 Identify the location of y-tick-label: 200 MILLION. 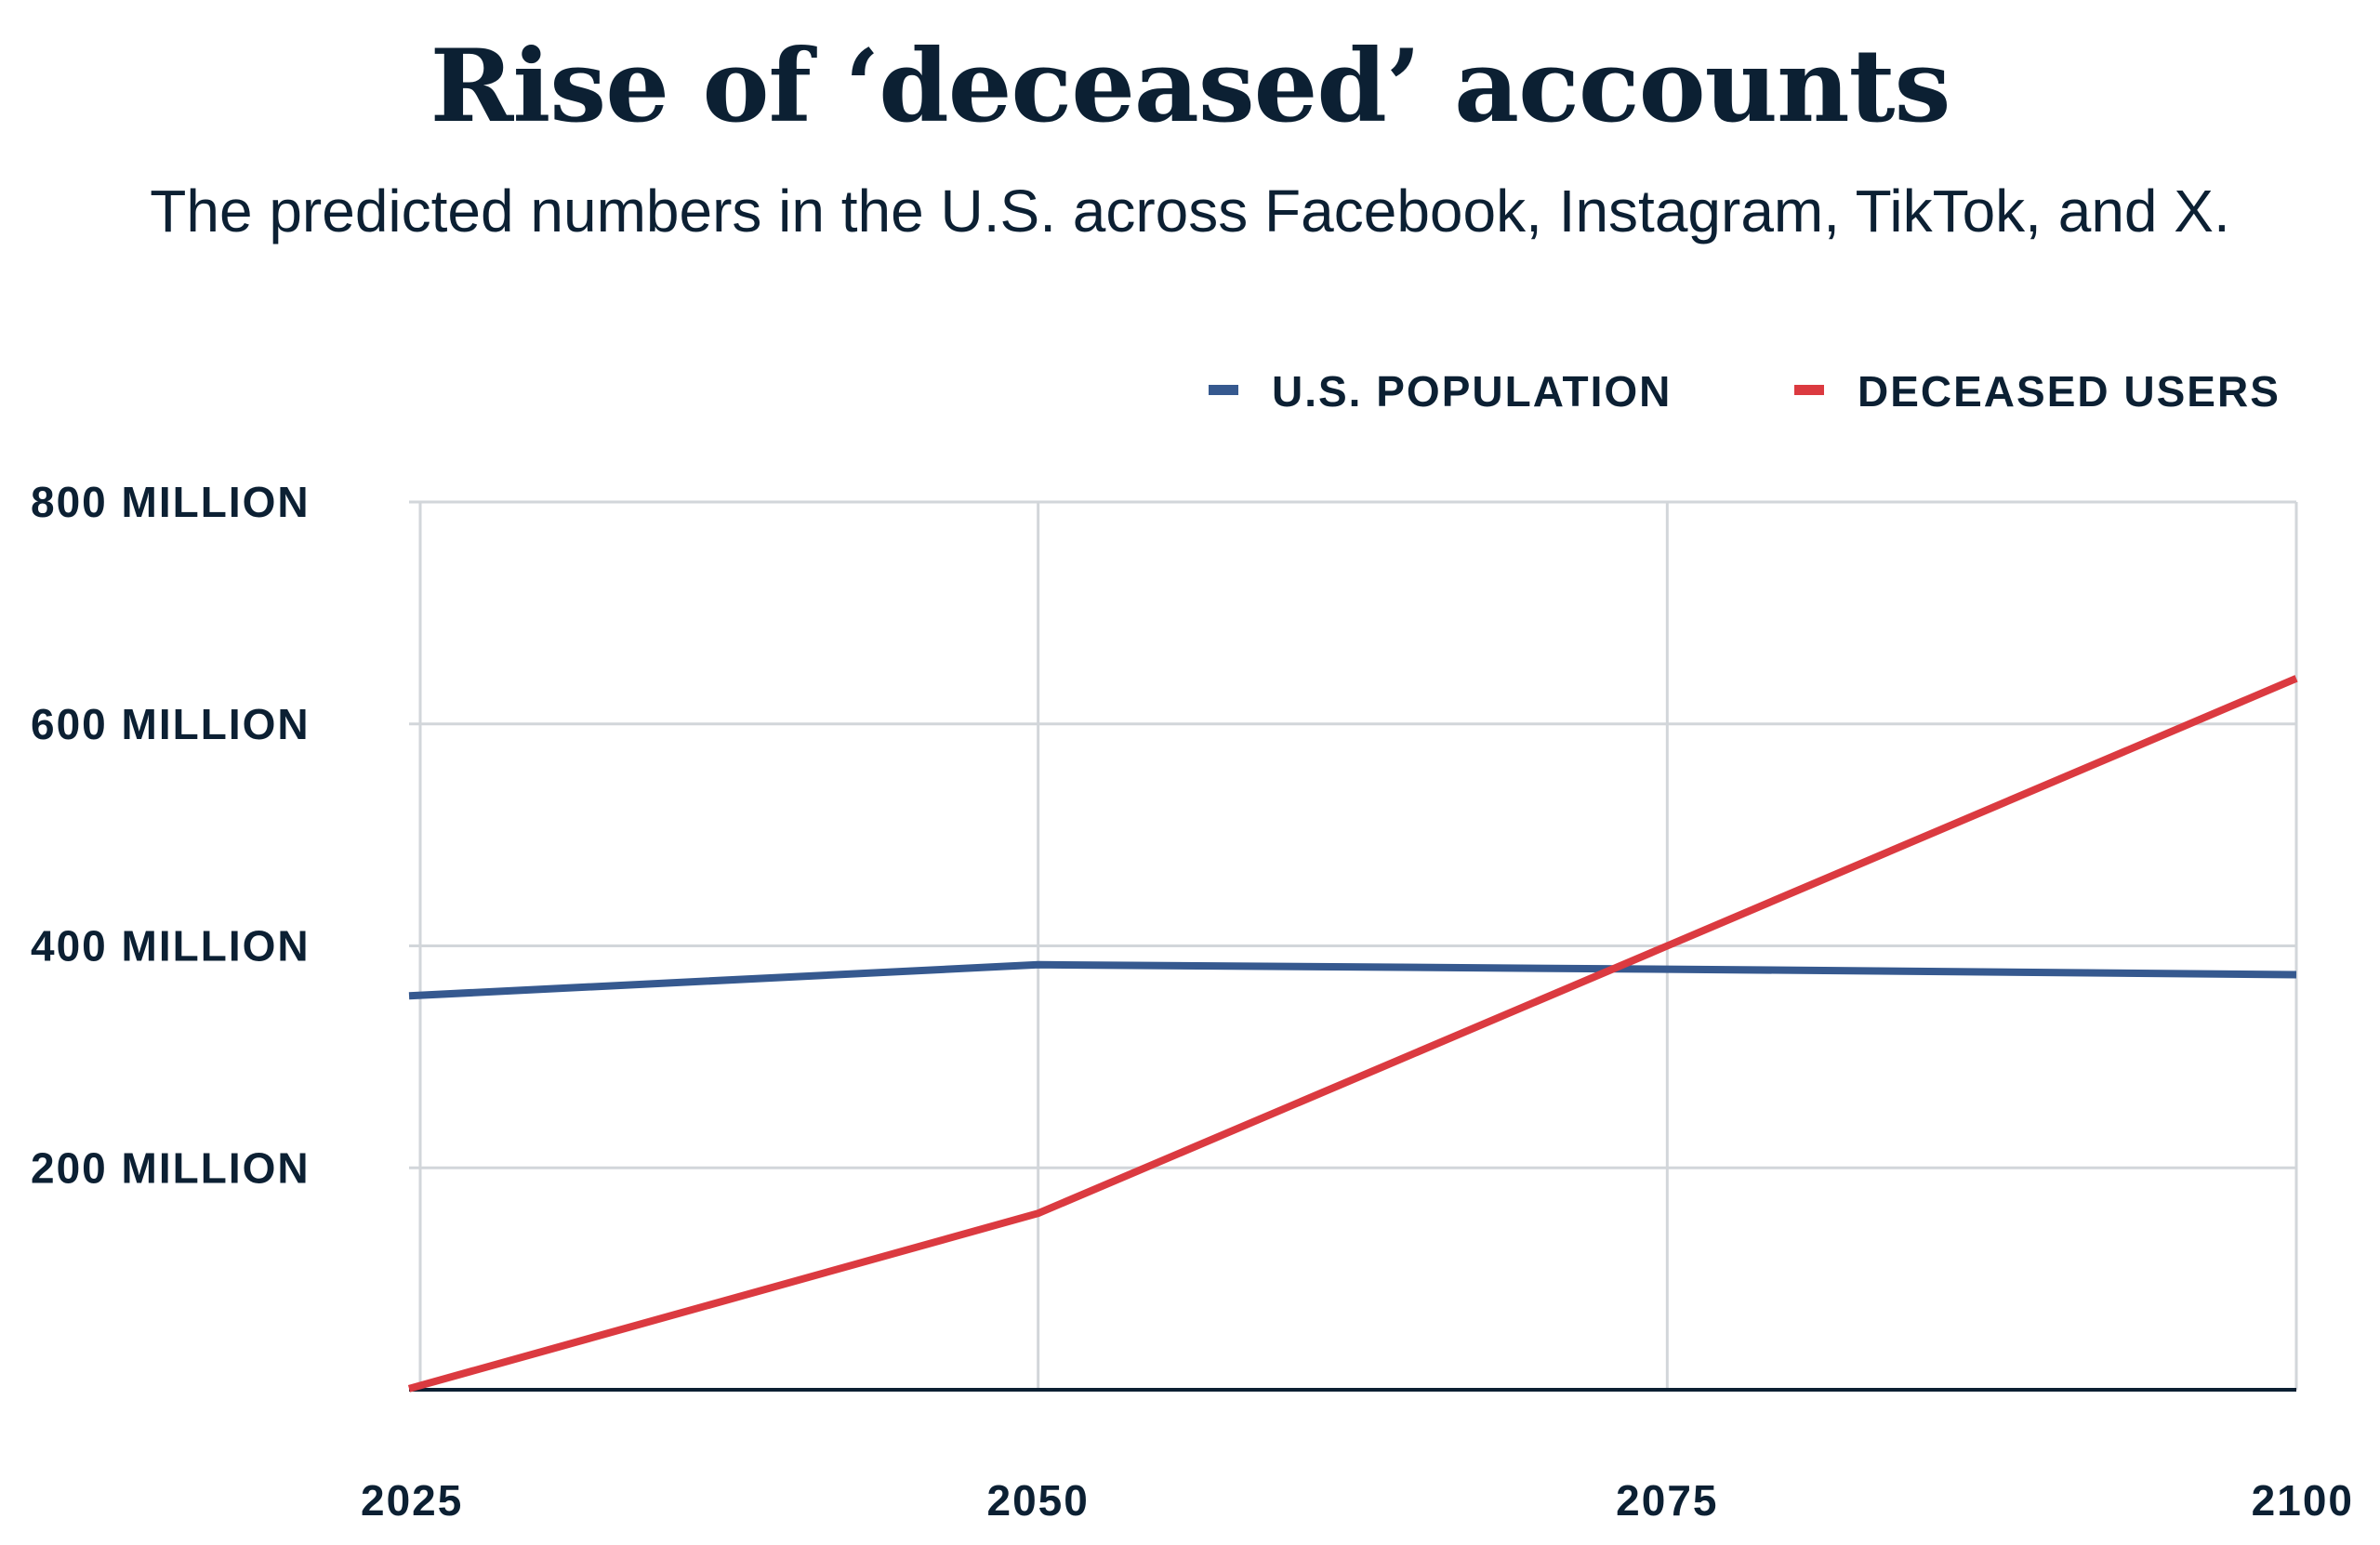
(171, 1168).